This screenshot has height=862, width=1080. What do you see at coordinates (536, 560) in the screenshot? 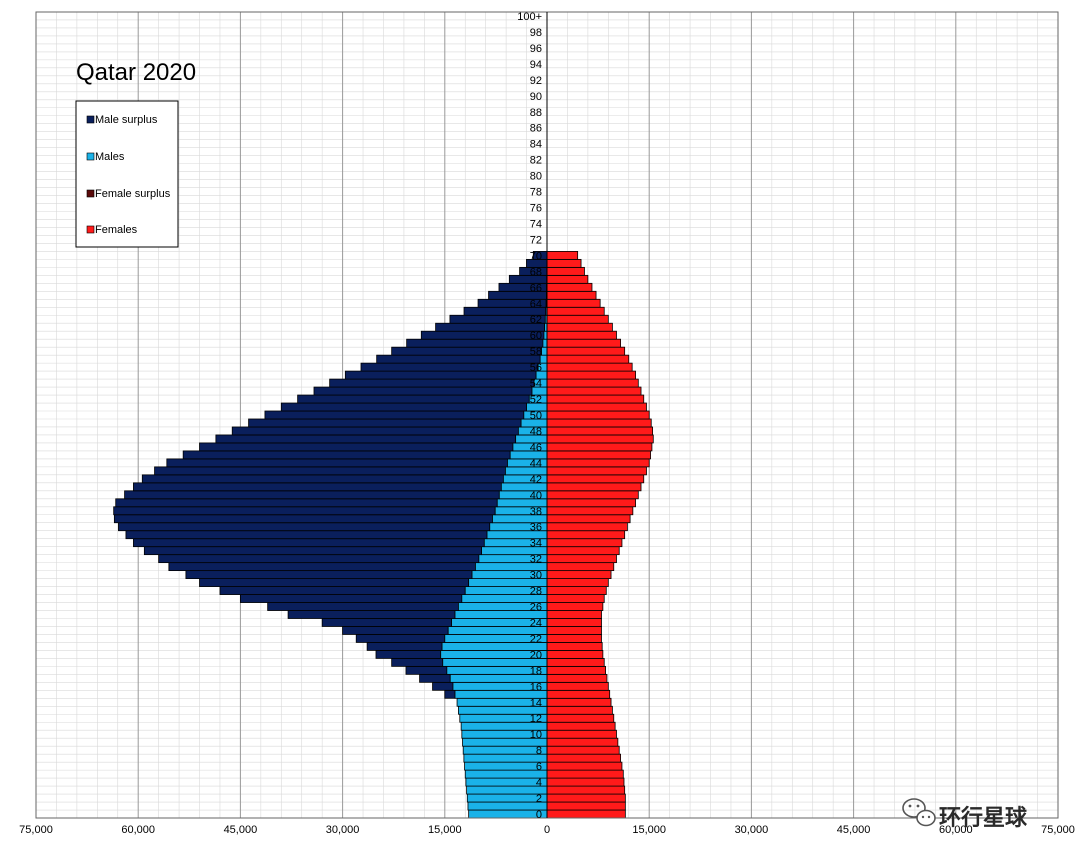
I see `age-label: 32` at bounding box center [536, 560].